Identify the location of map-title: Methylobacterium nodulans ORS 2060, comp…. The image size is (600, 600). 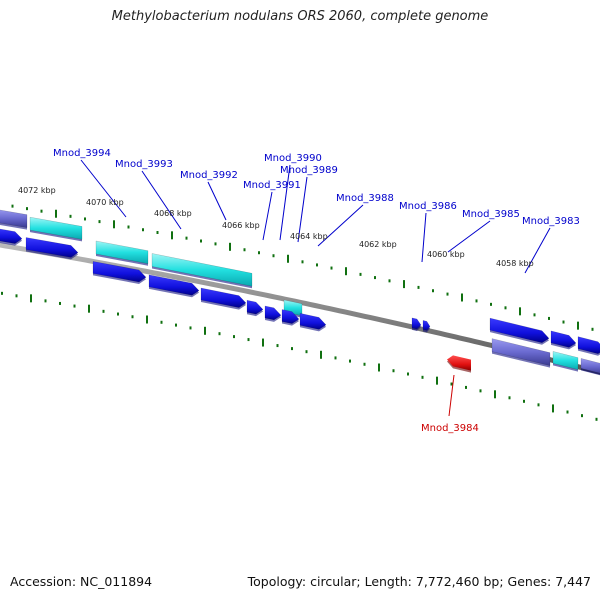
(300, 16).